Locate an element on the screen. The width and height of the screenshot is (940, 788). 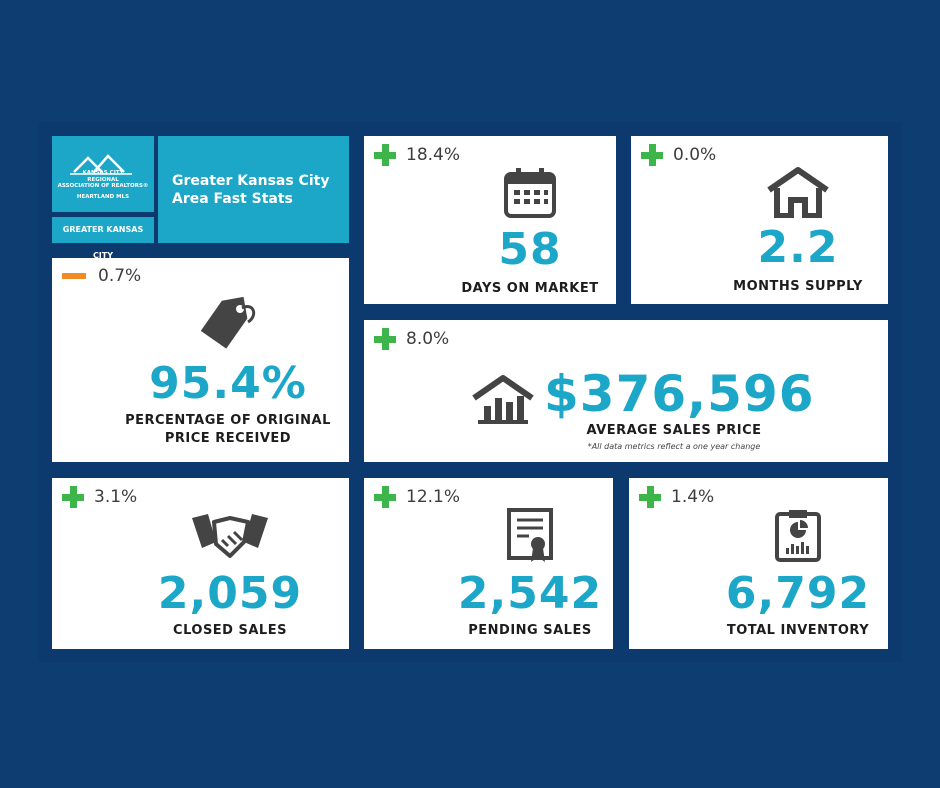
stat-value: 95.4% is located at coordinates (228, 383).